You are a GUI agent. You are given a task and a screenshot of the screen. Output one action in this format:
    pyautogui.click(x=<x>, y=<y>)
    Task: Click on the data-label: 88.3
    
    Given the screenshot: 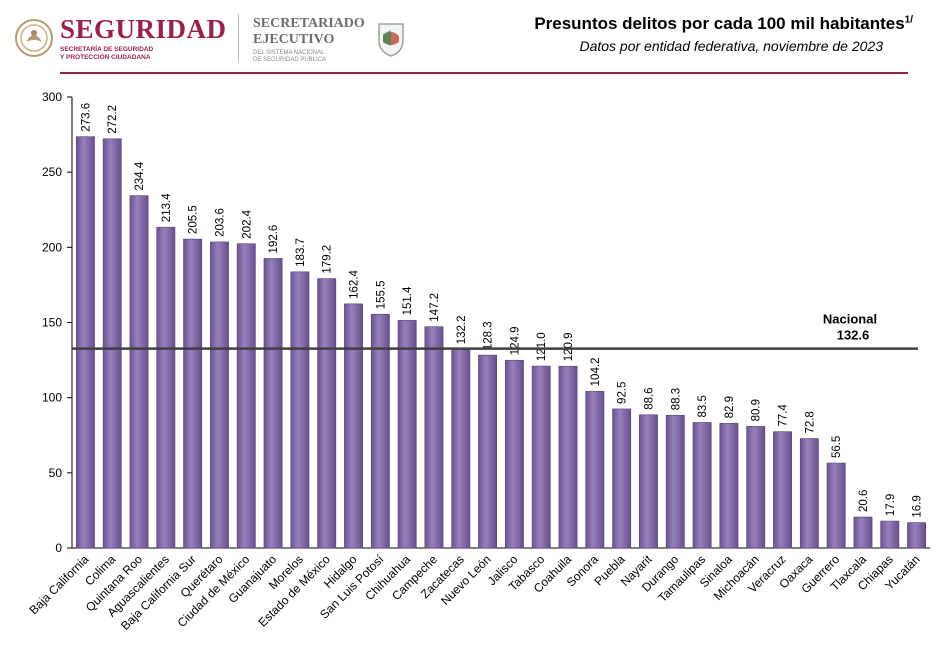 What is the action you would take?
    pyautogui.click(x=676, y=399)
    